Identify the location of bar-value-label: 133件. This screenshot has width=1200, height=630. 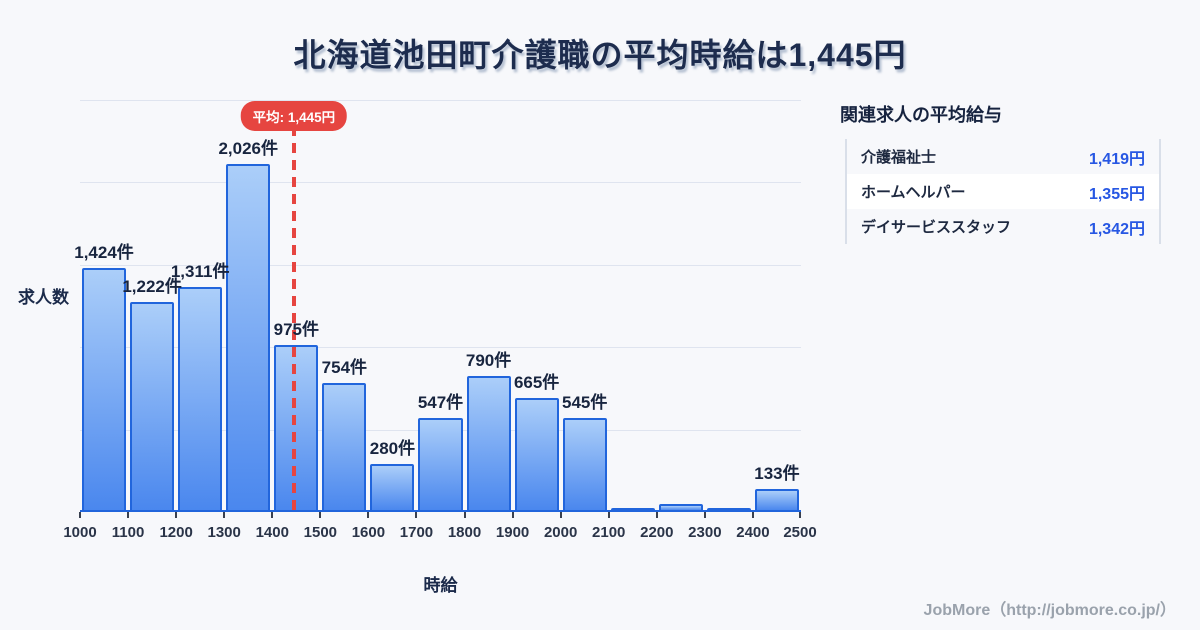
(777, 473).